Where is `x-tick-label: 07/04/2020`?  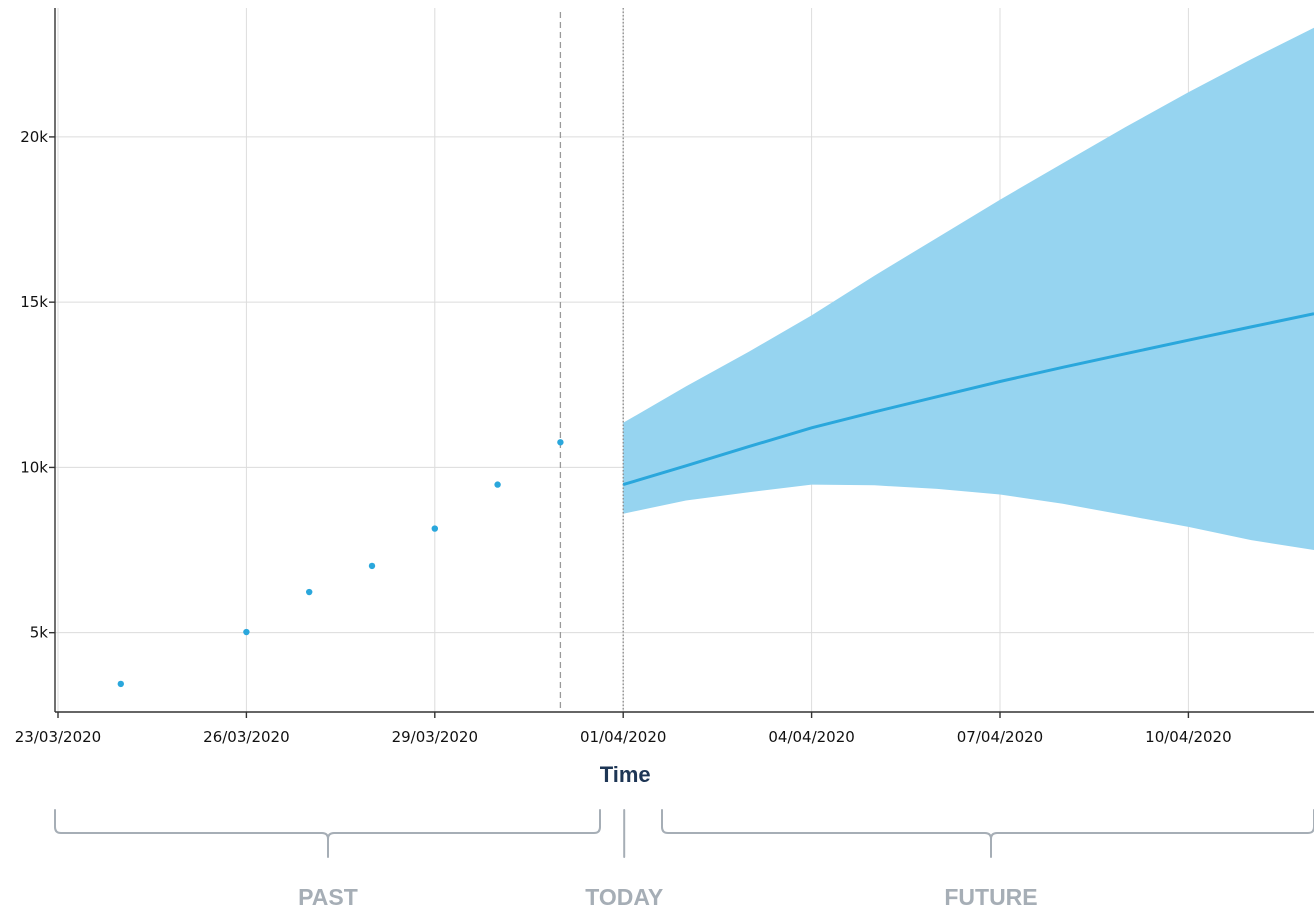 x-tick-label: 07/04/2020 is located at coordinates (1000, 737).